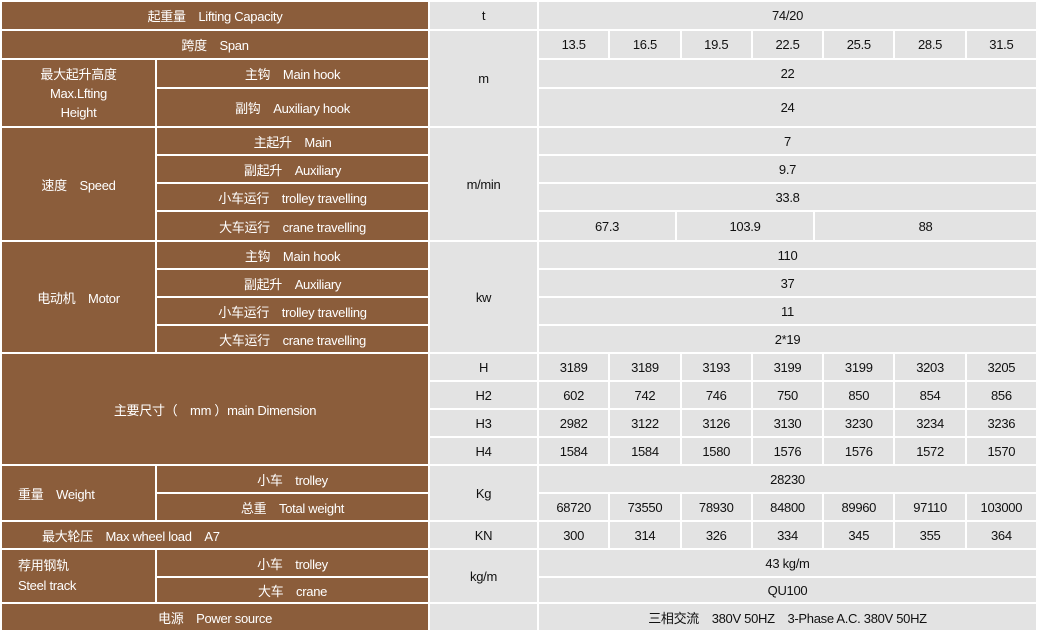 This screenshot has height=632, width=1038. Describe the element at coordinates (930, 535) in the screenshot. I see `wheel-cell: 355` at that location.